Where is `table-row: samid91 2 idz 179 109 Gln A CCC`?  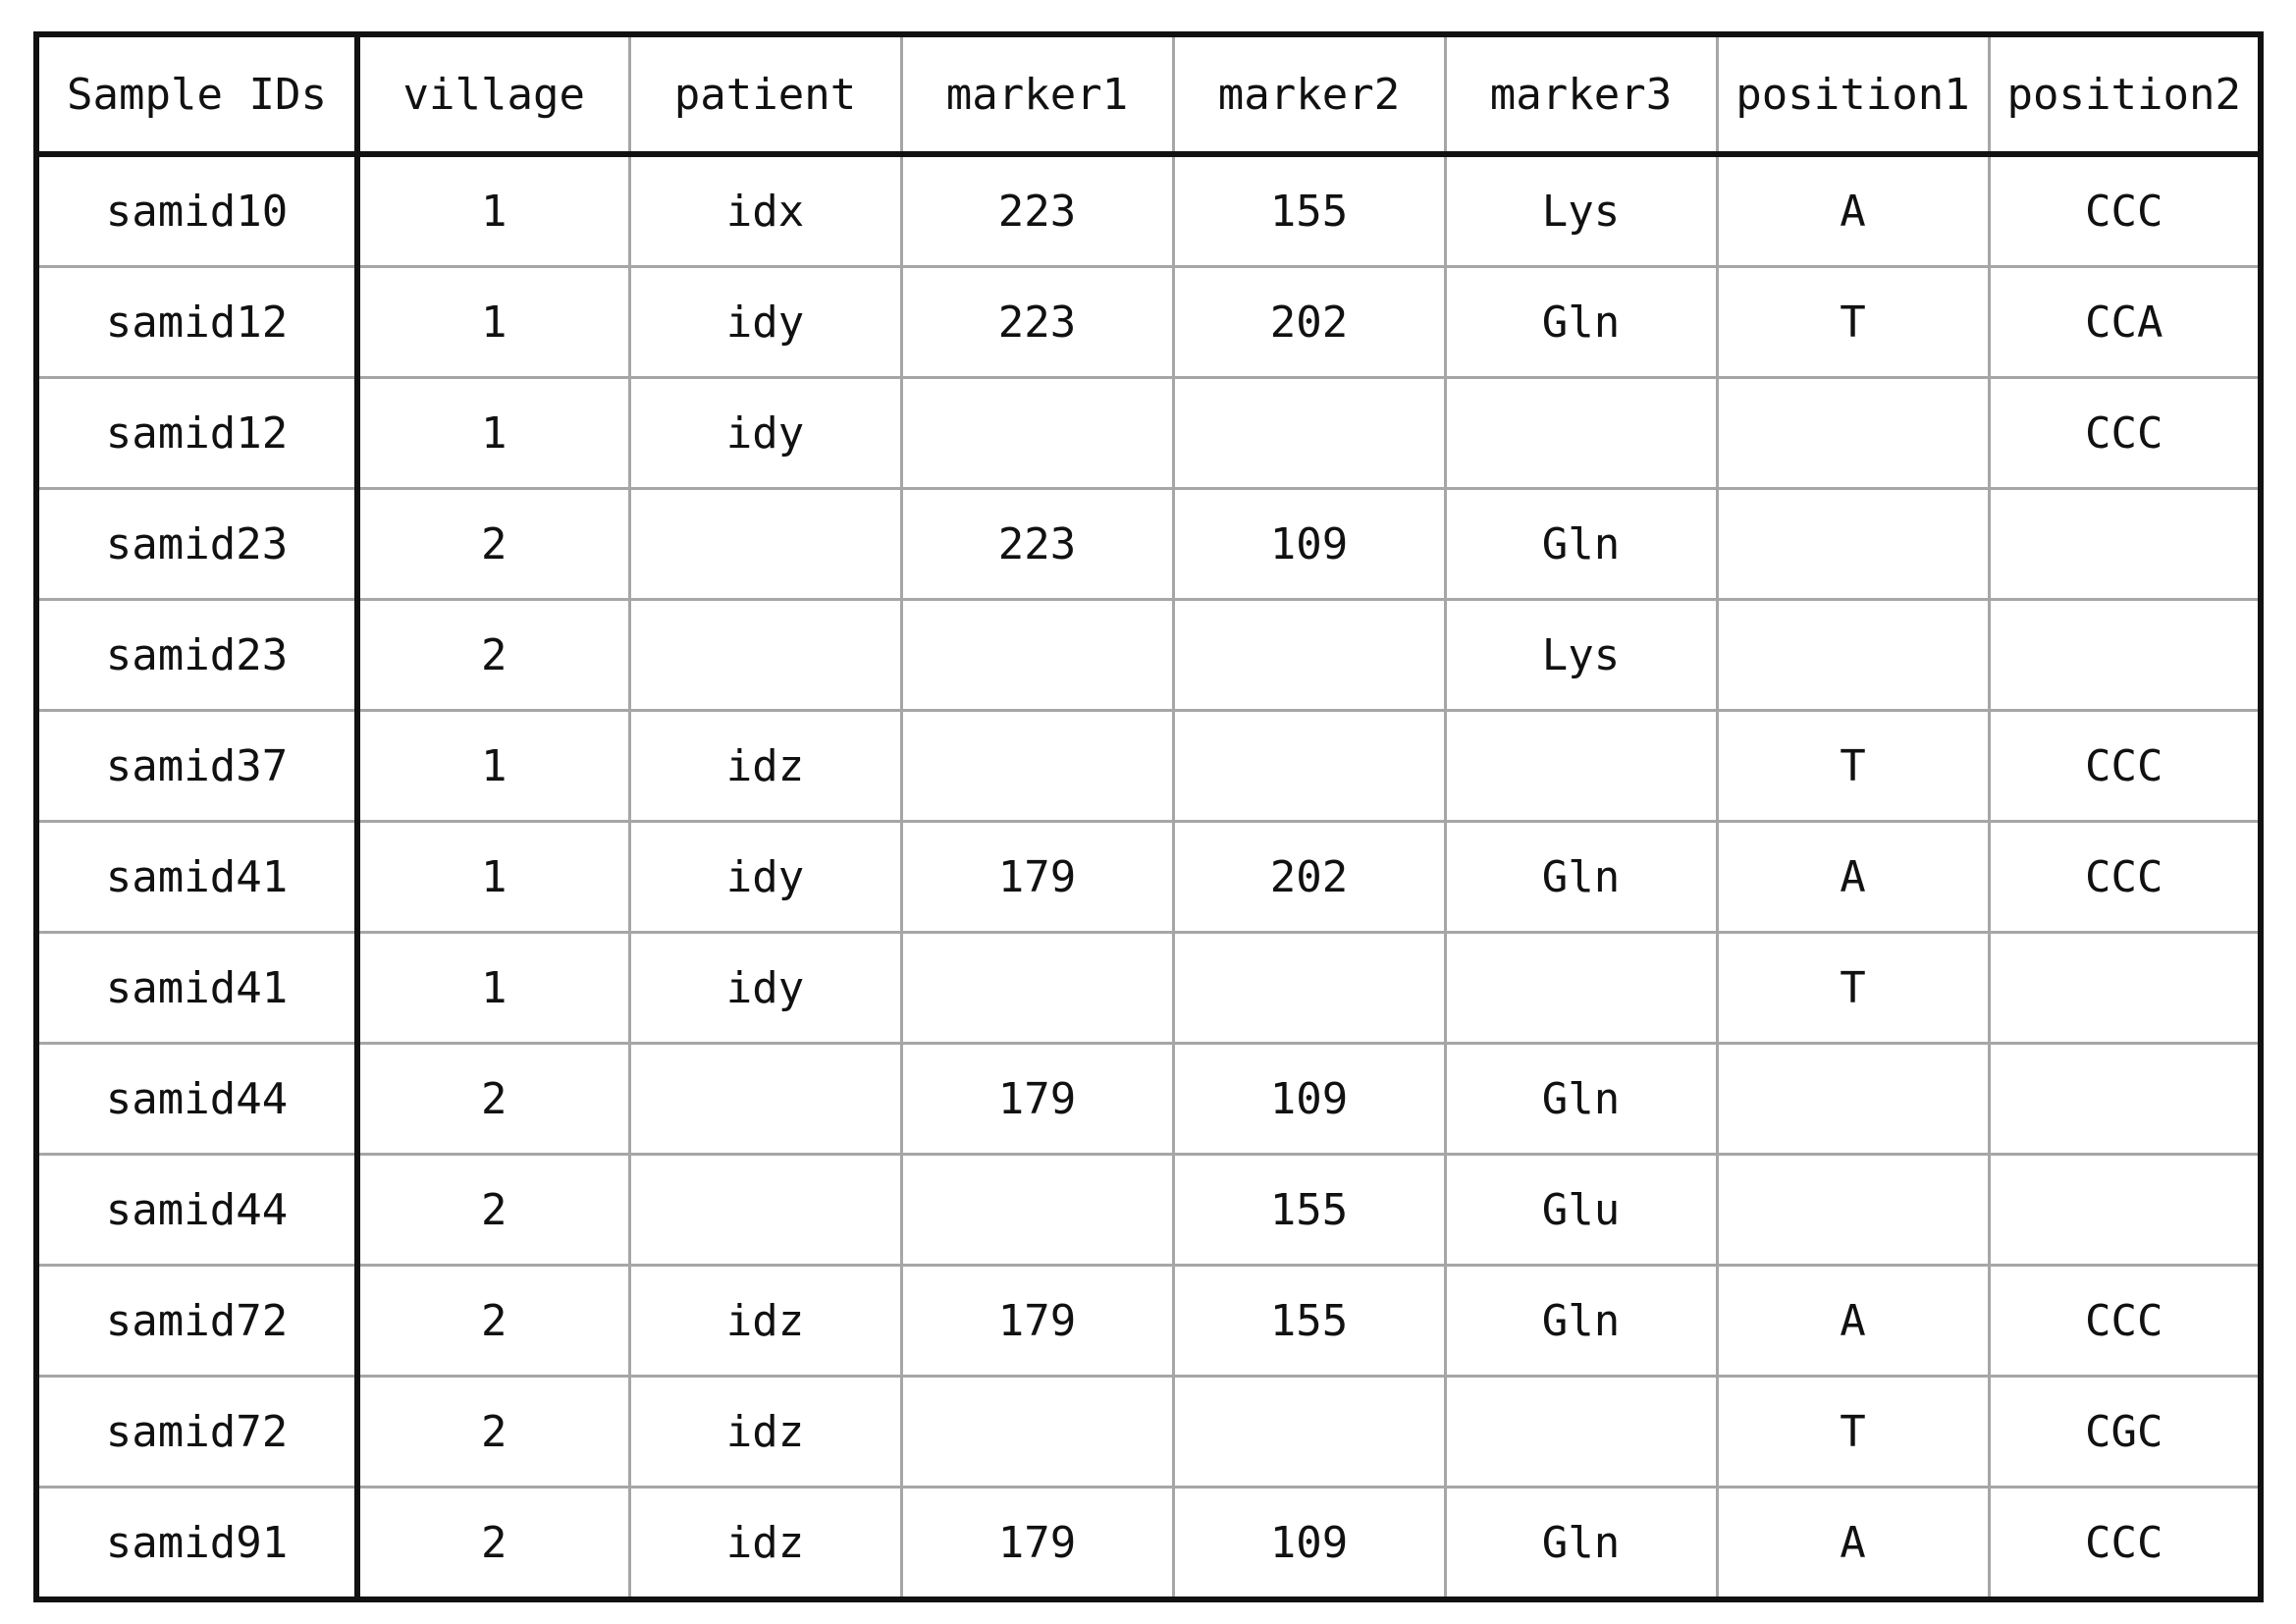
table-row: samid91 2 idz 179 109 Gln A CCC is located at coordinates (1148, 1542).